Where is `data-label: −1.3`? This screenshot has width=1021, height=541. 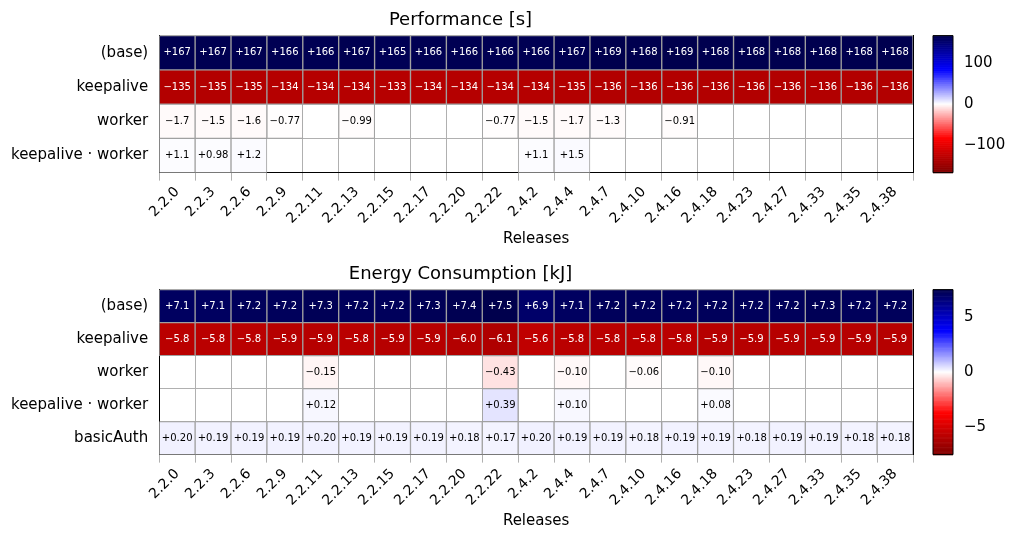
data-label: −1.3 is located at coordinates (608, 120).